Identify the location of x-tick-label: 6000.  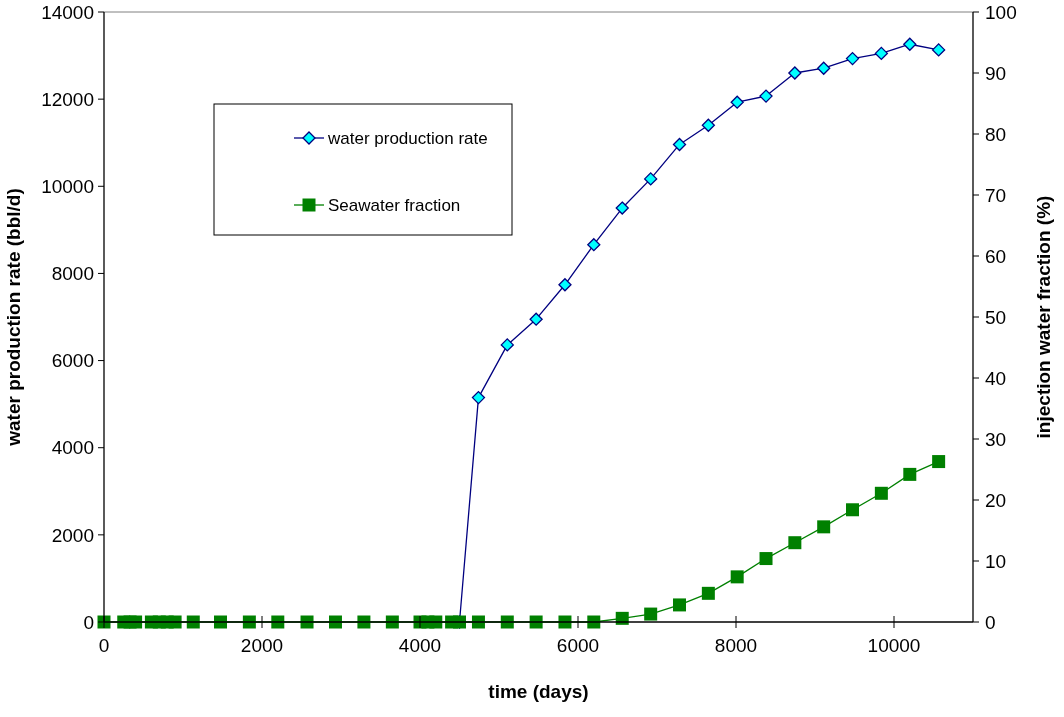
(578, 645).